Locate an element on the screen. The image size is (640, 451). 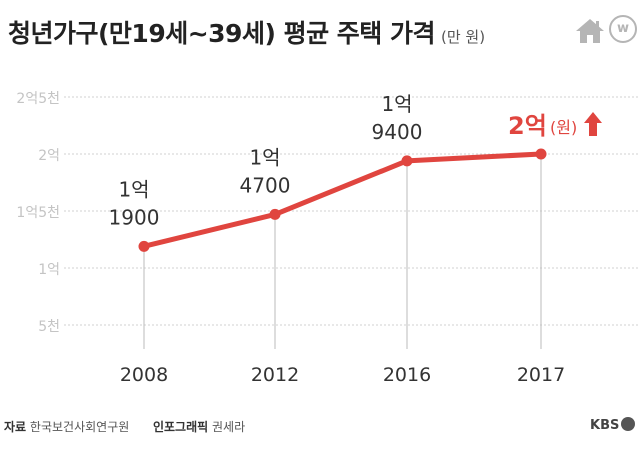
kbs-logo: KBS is located at coordinates (613, 425).